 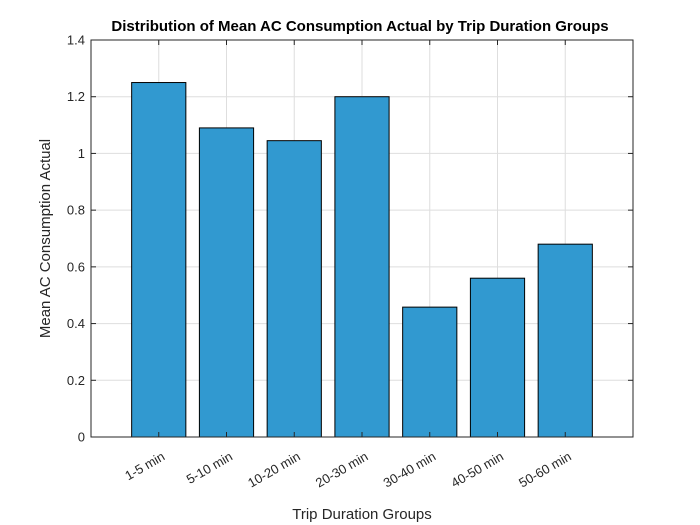 What do you see at coordinates (81, 153) in the screenshot?
I see `y-tick-label: 1` at bounding box center [81, 153].